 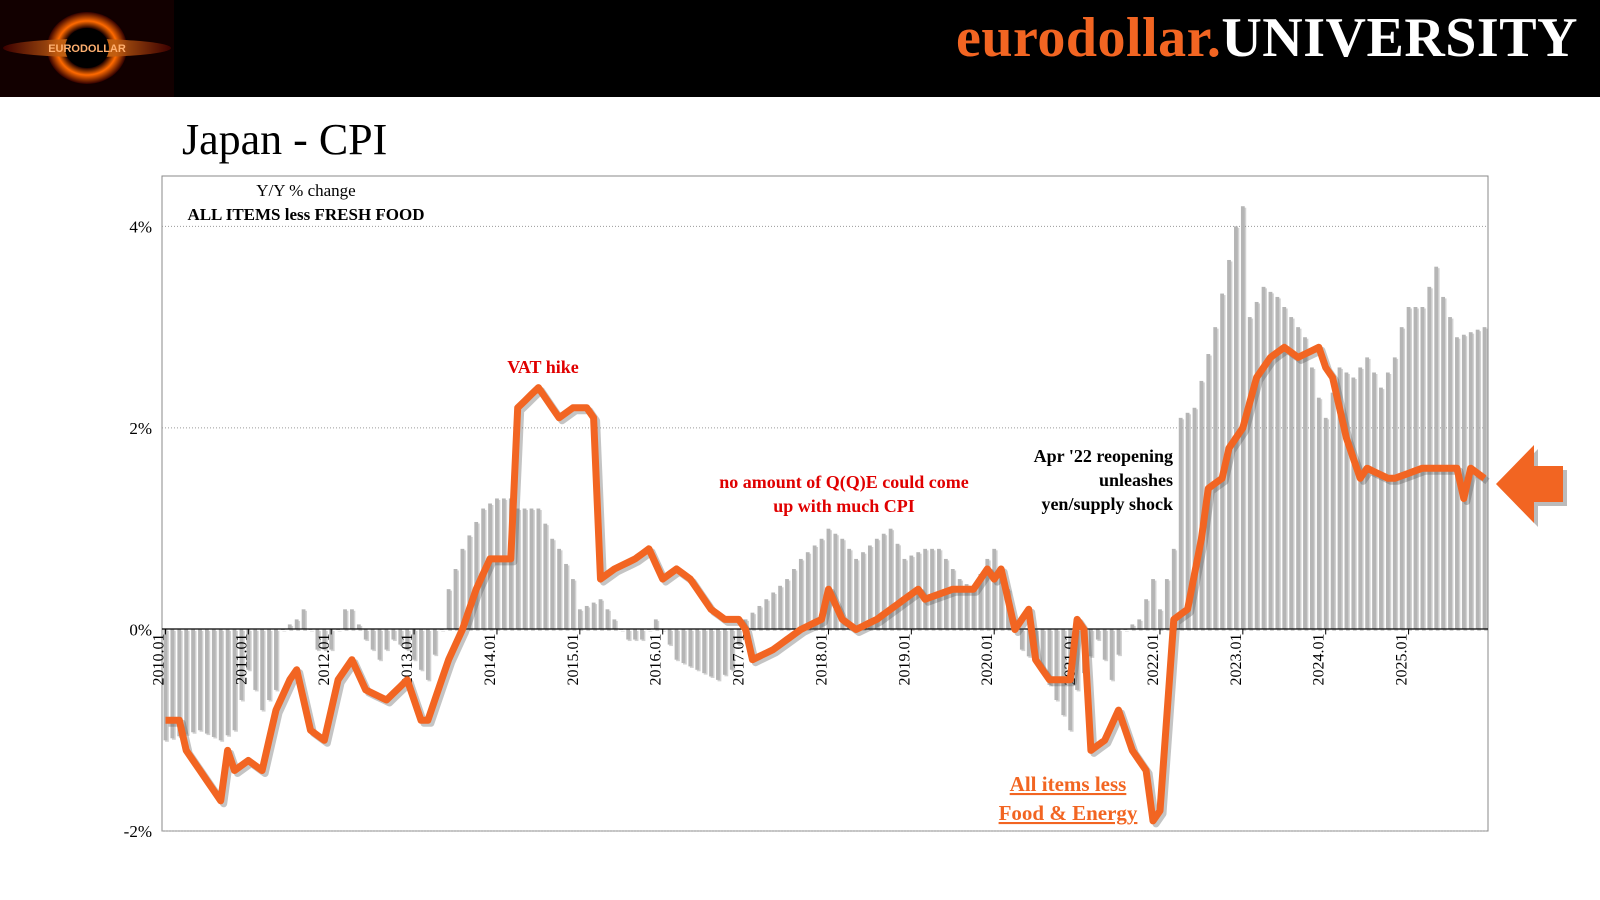 I want to click on x-tick-label: 2017.01, so click(x=739, y=659).